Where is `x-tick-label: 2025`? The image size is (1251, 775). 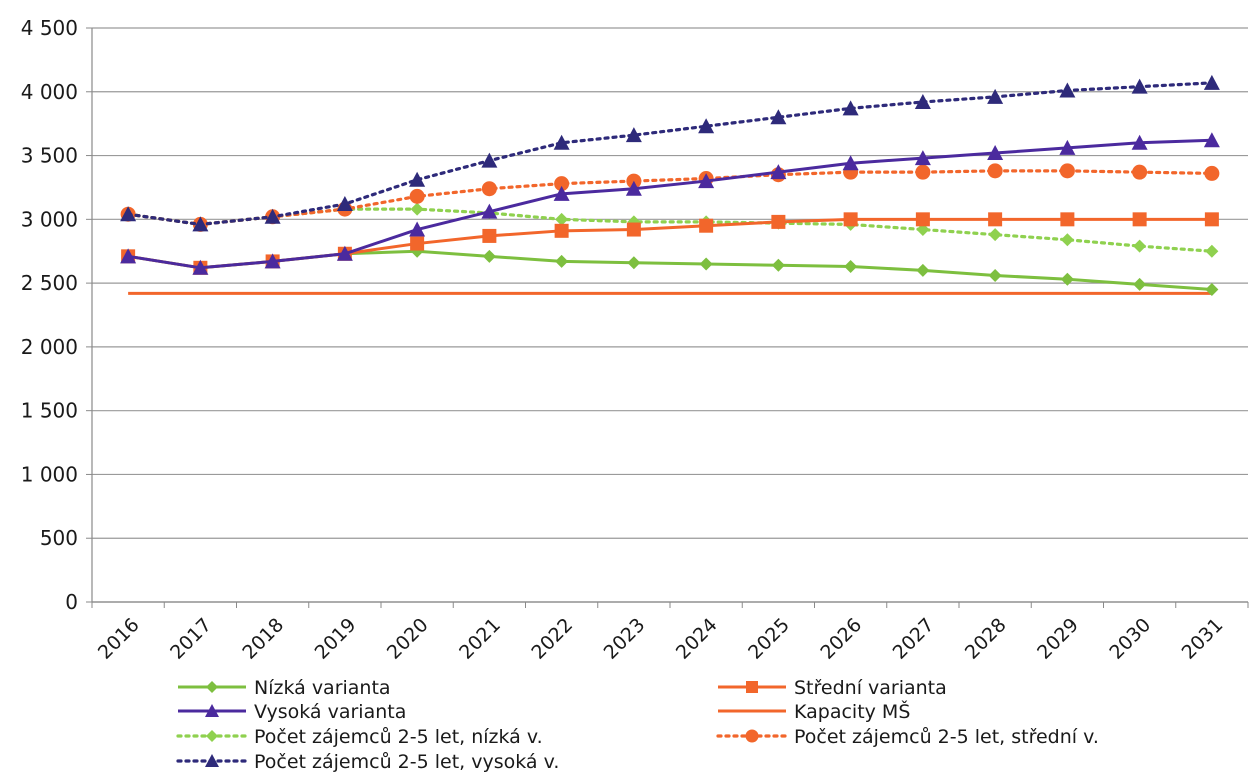 x-tick-label: 2025 is located at coordinates (769, 639).